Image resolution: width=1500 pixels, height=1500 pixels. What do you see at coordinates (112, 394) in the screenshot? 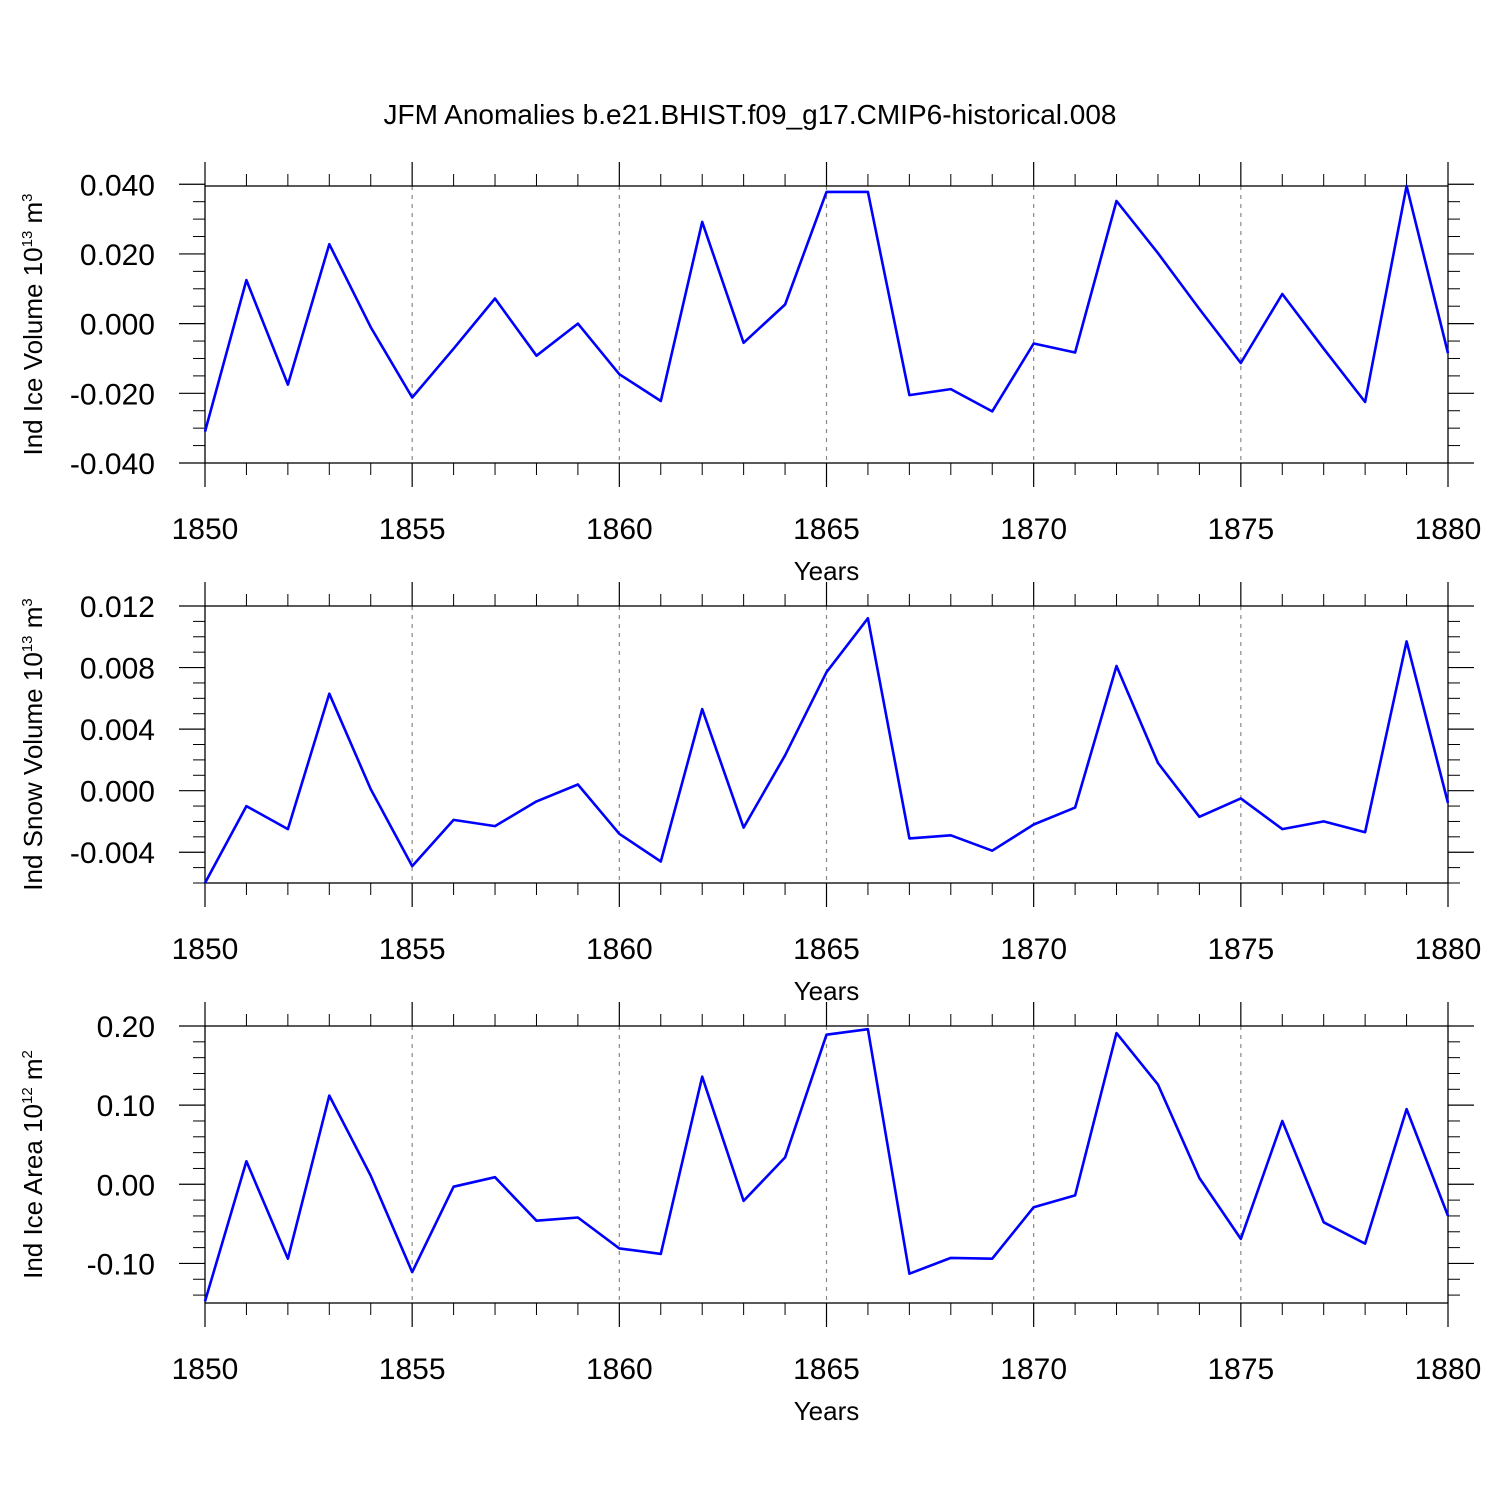
I see `y-tick-label: -0.020` at bounding box center [112, 394].